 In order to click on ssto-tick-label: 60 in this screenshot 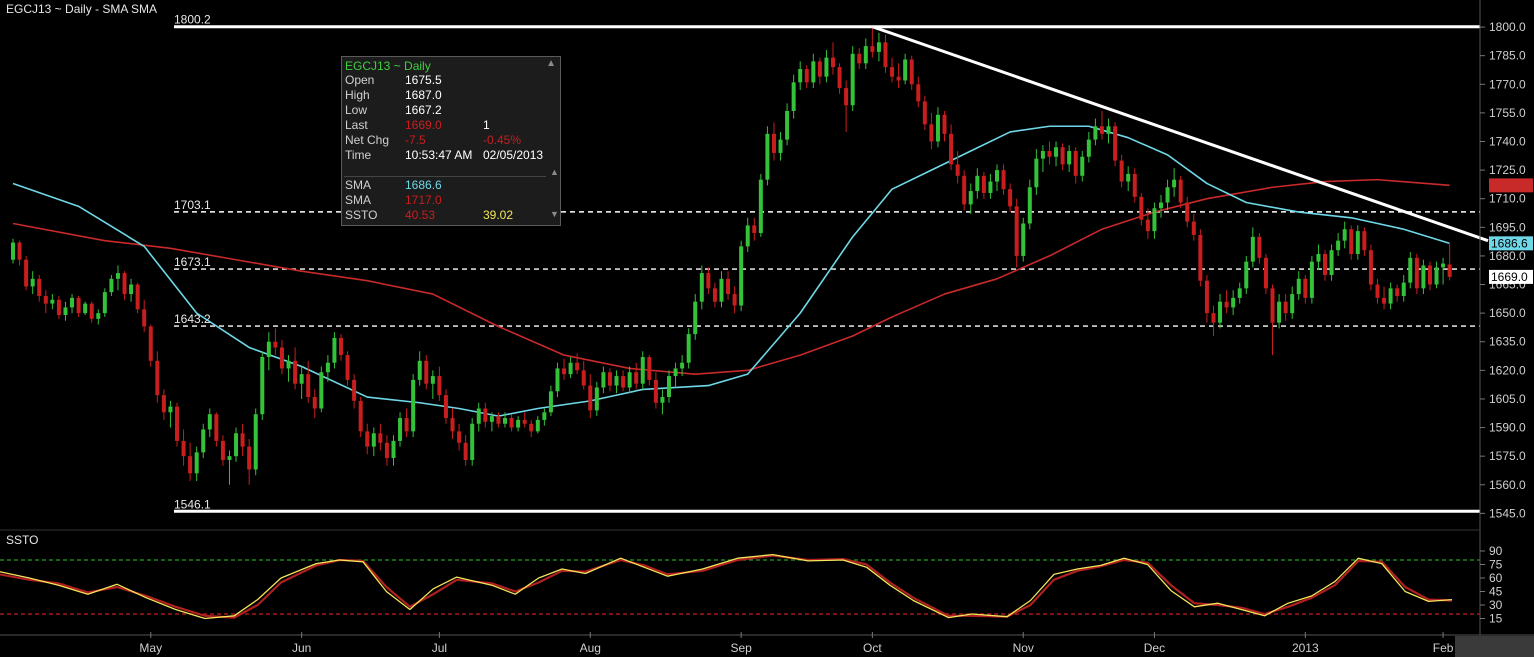, I will do `click(1496, 578)`.